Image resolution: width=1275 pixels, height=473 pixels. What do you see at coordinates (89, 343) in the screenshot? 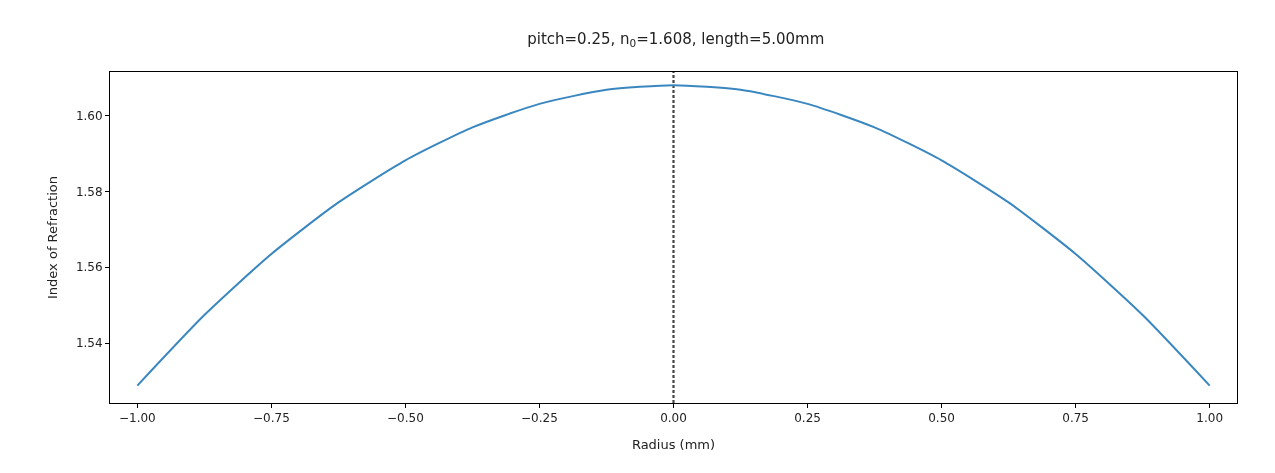
I see `y-tick-label: 1.54` at bounding box center [89, 343].